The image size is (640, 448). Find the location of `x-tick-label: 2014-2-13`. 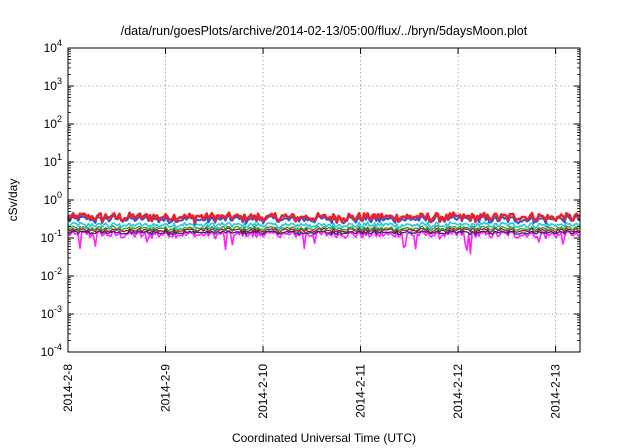

x-tick-label: 2014-2-13 is located at coordinates (556, 391).